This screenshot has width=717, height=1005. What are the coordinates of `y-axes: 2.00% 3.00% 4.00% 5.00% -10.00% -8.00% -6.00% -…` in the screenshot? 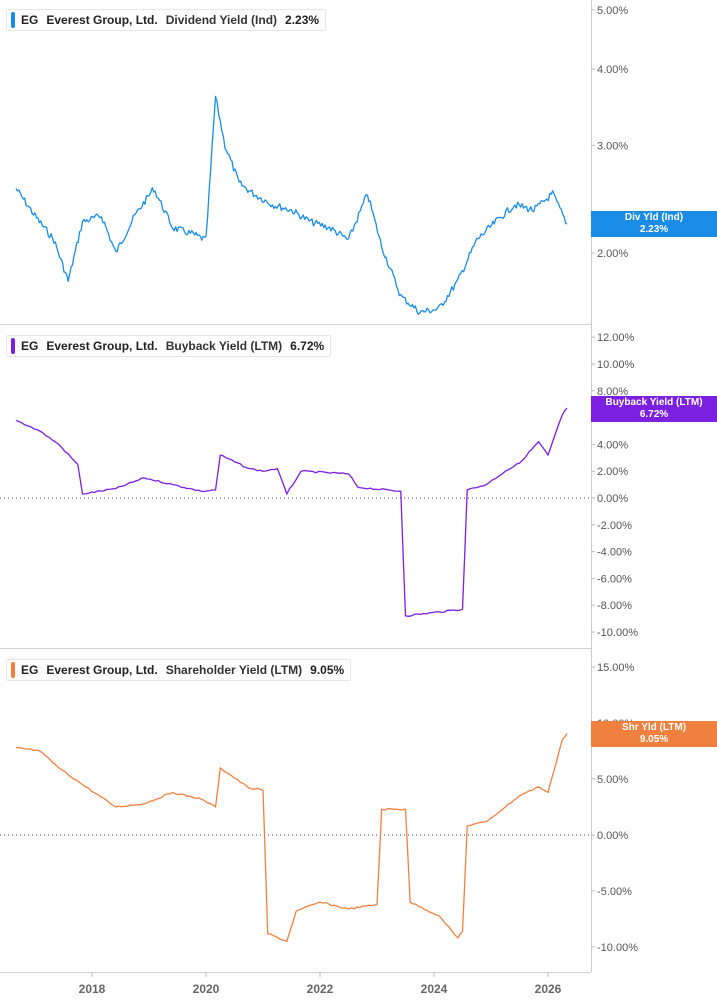 It's located at (614, 486).